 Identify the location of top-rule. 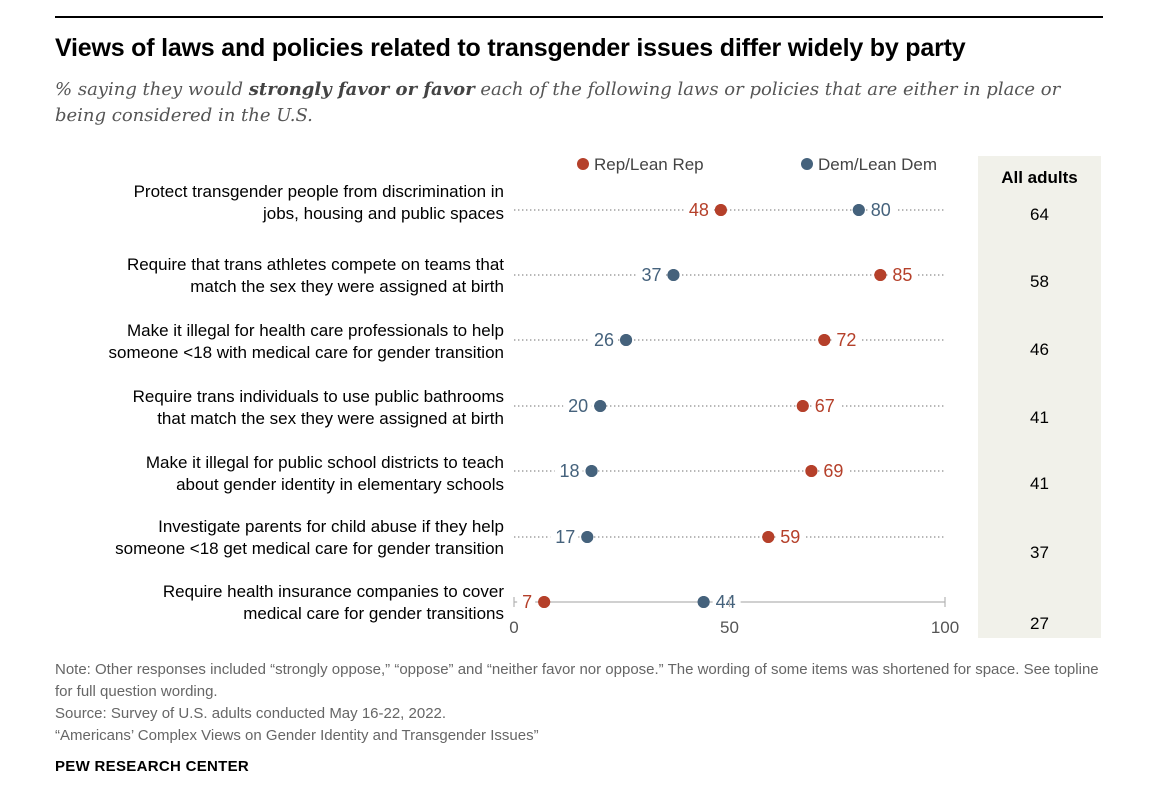
(579, 17).